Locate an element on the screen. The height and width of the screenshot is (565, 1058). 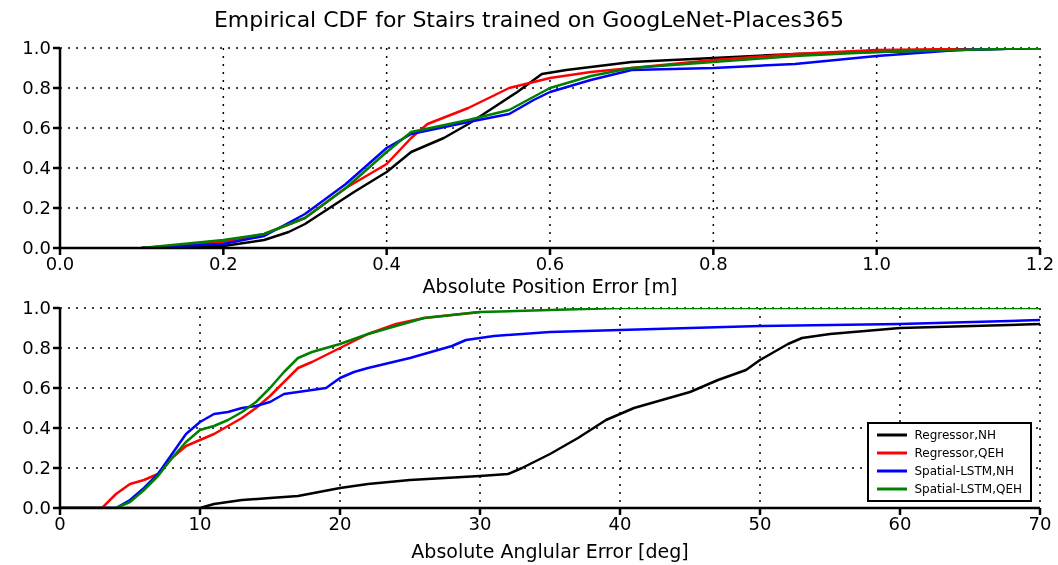
x-axis-title: Absolute Position Error [m] is located at coordinates (550, 286).